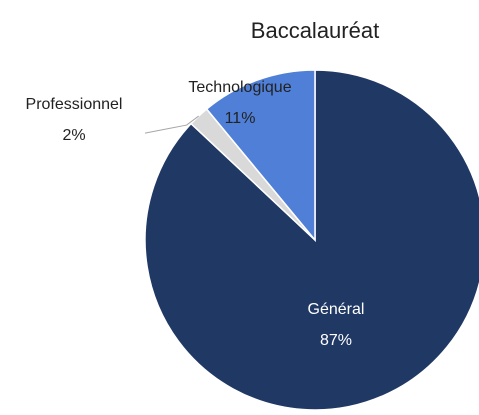  What do you see at coordinates (260, 156) in the screenshot?
I see `pie-slice` at bounding box center [260, 156].